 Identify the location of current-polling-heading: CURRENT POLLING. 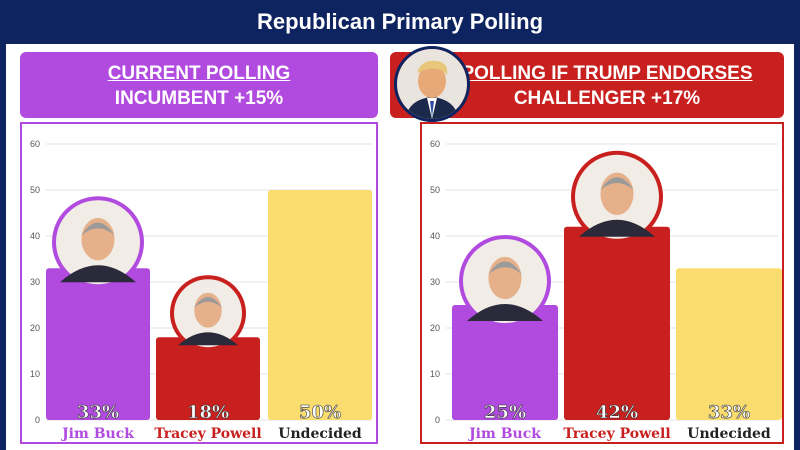
(199, 73).